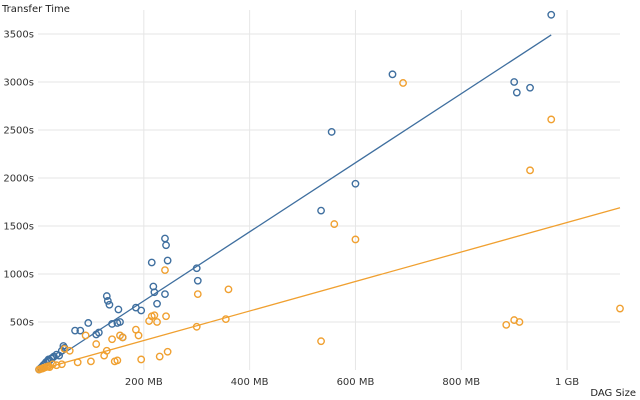 The width and height of the screenshot is (640, 400). What do you see at coordinates (18, 227) in the screenshot?
I see `y-tick-label: 1500s` at bounding box center [18, 227].